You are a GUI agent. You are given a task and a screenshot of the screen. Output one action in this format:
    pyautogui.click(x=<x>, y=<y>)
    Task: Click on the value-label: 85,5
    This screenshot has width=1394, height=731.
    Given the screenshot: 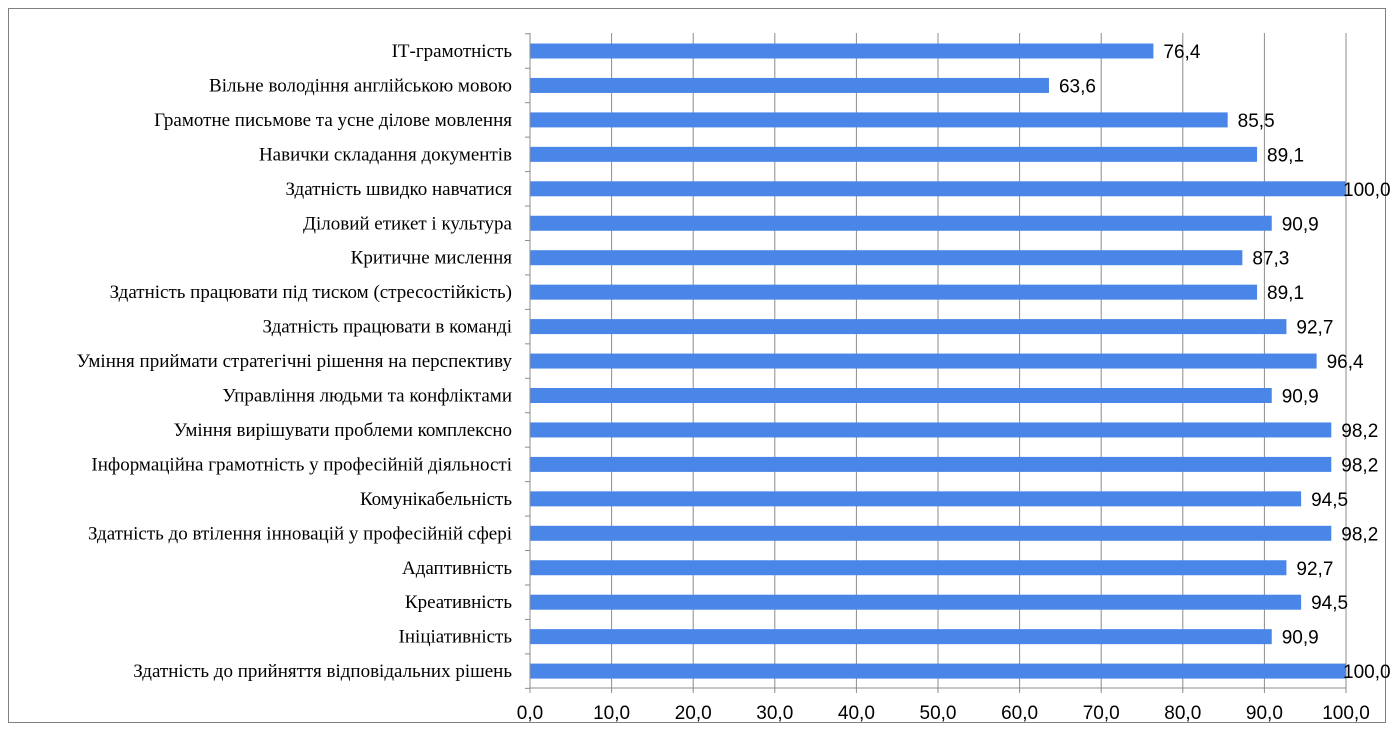 What is the action you would take?
    pyautogui.click(x=1256, y=121)
    